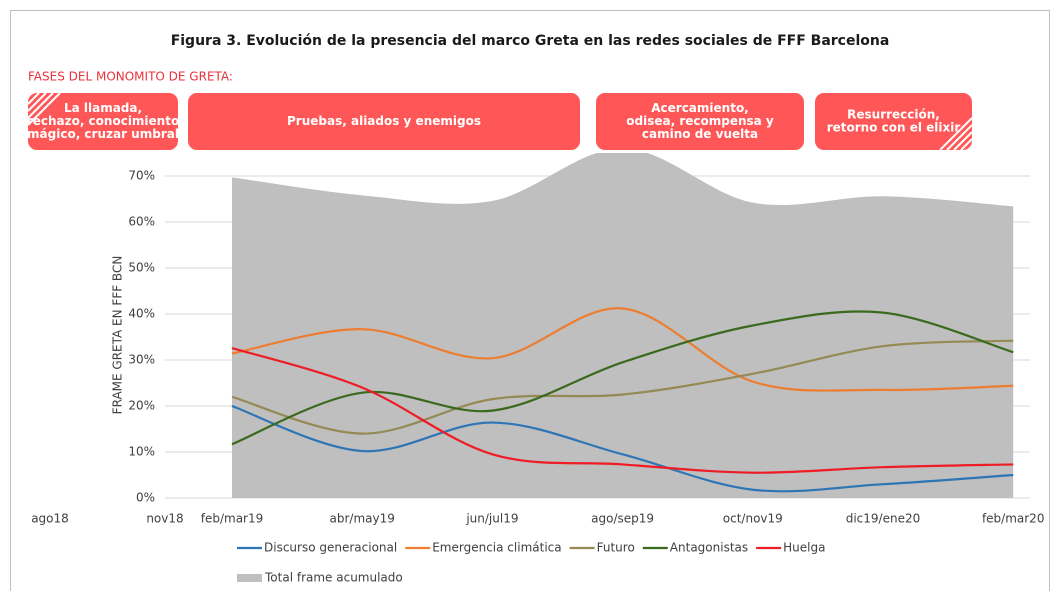 The image size is (1060, 591). Describe the element at coordinates (622, 519) in the screenshot. I see `x-tick-label: ago/sep19` at that location.